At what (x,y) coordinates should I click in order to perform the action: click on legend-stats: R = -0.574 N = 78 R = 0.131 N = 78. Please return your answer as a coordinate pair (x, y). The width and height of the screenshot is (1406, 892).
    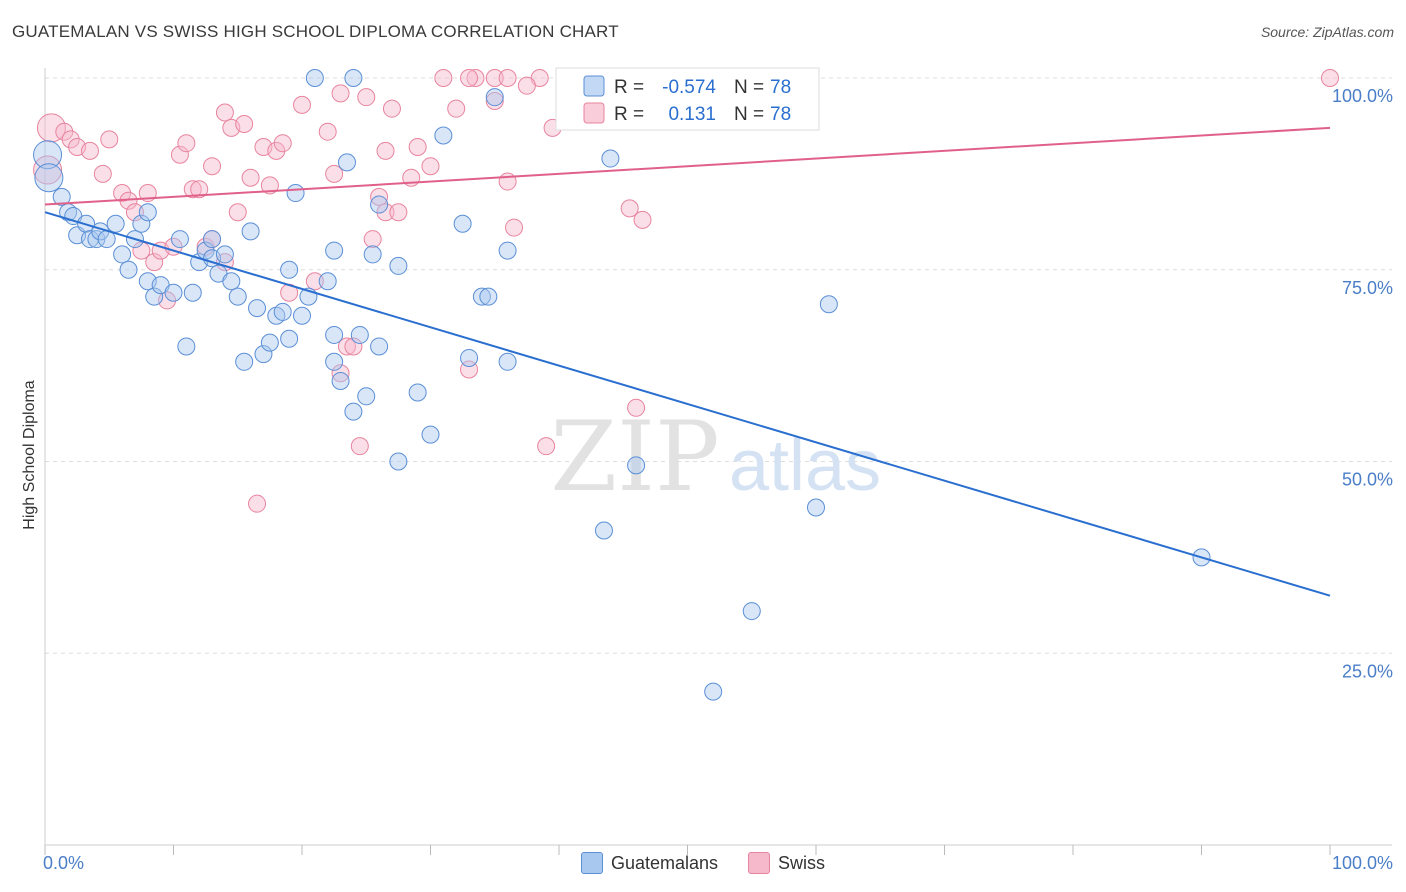
    Looking at the image, I should click on (687, 99).